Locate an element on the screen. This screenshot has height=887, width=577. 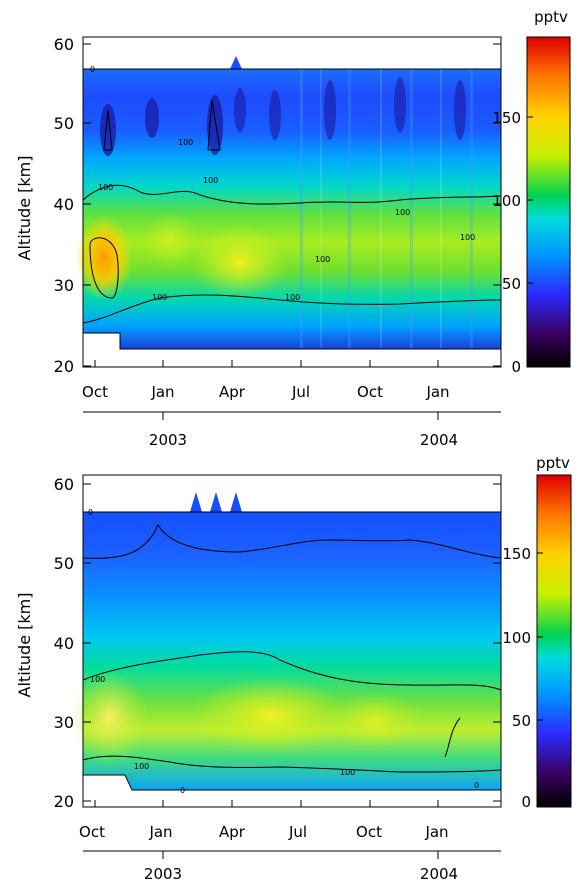
x-axis-top: Oct Jan Apr Jul Oct Jan 2003 2004 is located at coordinates (291, 404).